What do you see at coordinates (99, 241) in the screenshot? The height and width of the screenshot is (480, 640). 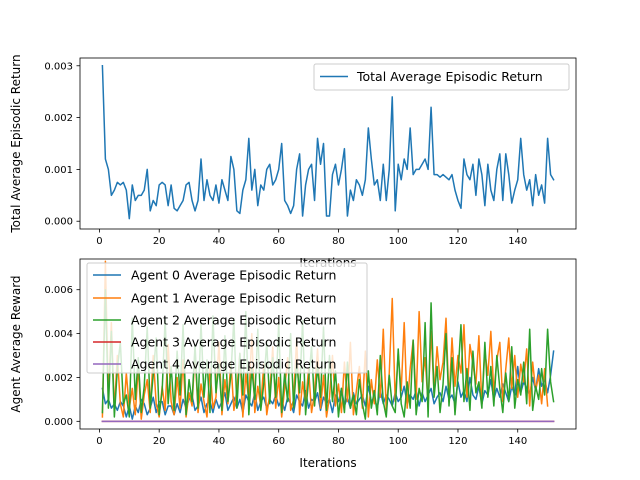 I see `total-return-x-tick-label: 0` at bounding box center [99, 241].